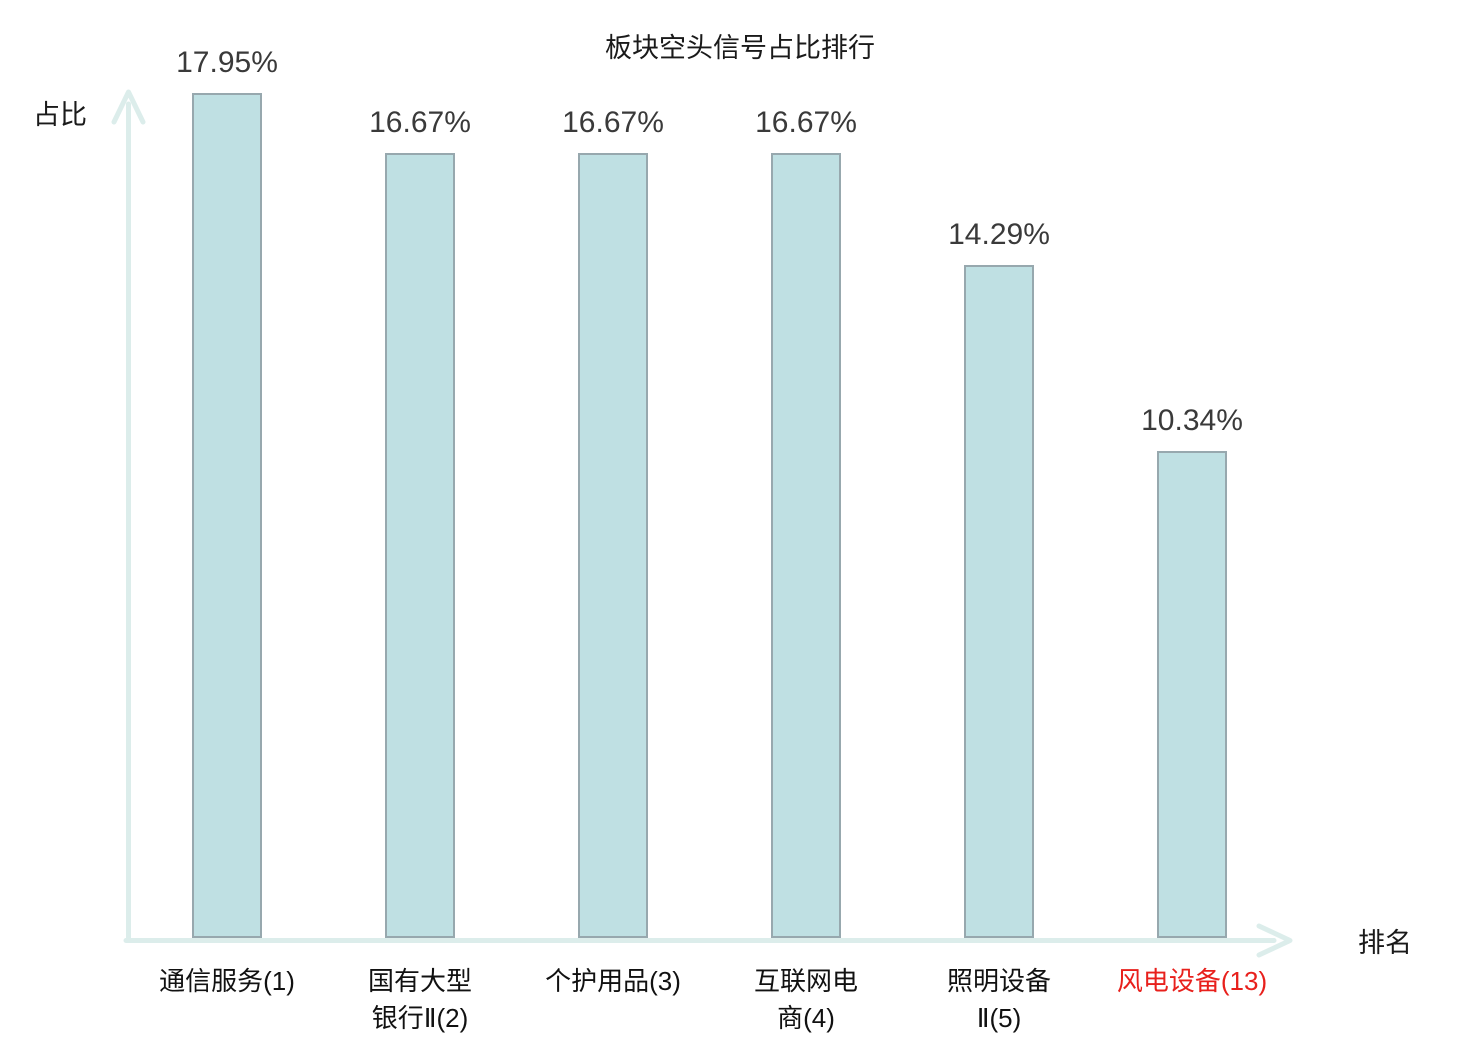 Image resolution: width=1480 pixels, height=1040 pixels. What do you see at coordinates (806, 1000) in the screenshot?
I see `category-label-4: 互联网电商(4)` at bounding box center [806, 1000].